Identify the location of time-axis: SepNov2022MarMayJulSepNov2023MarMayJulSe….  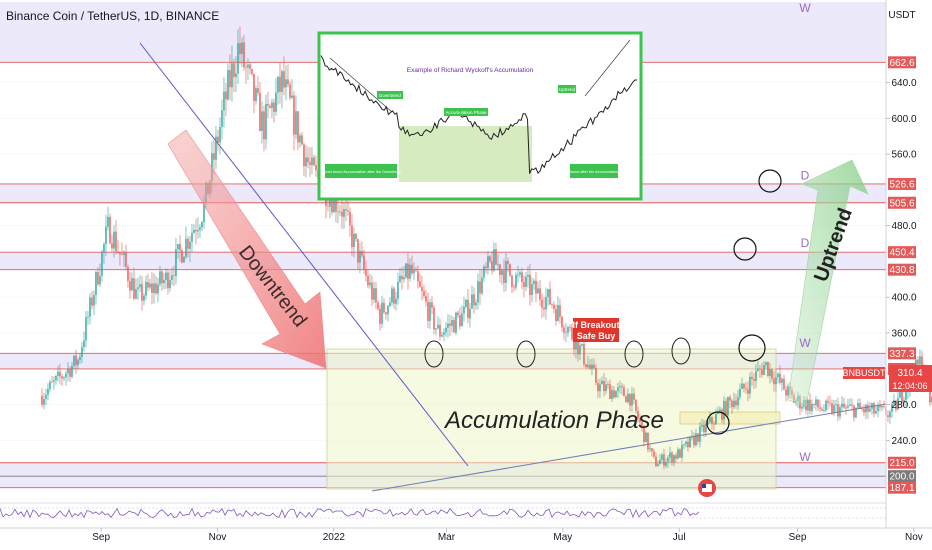
(512, 535).